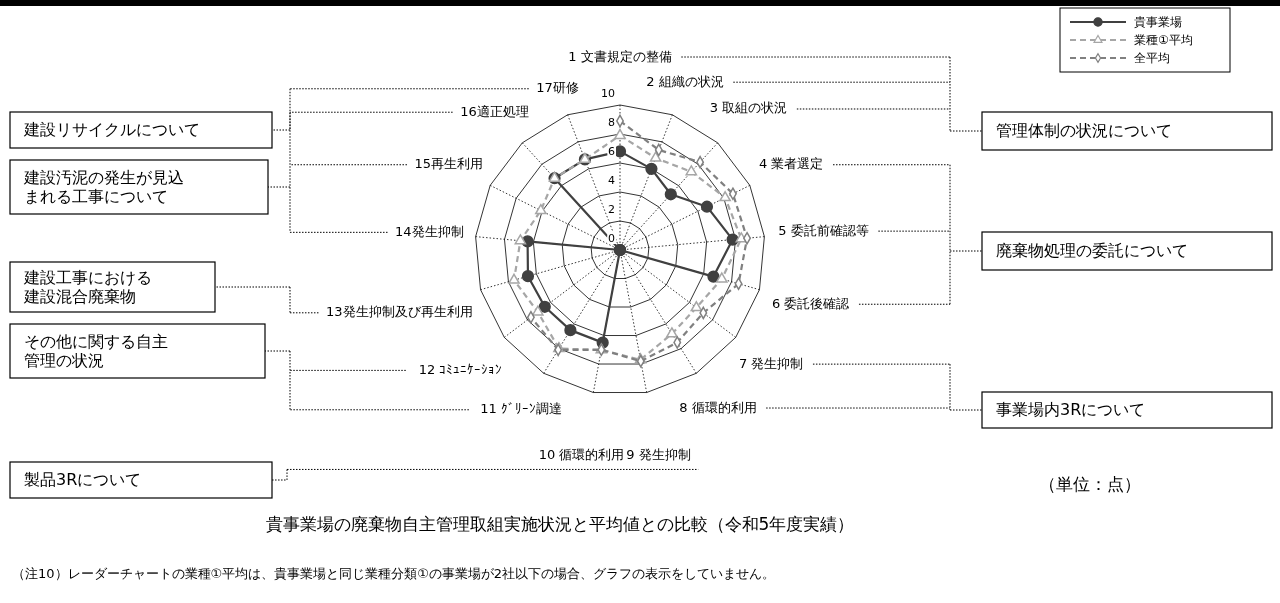 Image resolution: width=1280 pixels, height=603 pixels. What do you see at coordinates (718, 407) in the screenshot?
I see `spoke-label: 8 循環的利用` at bounding box center [718, 407].